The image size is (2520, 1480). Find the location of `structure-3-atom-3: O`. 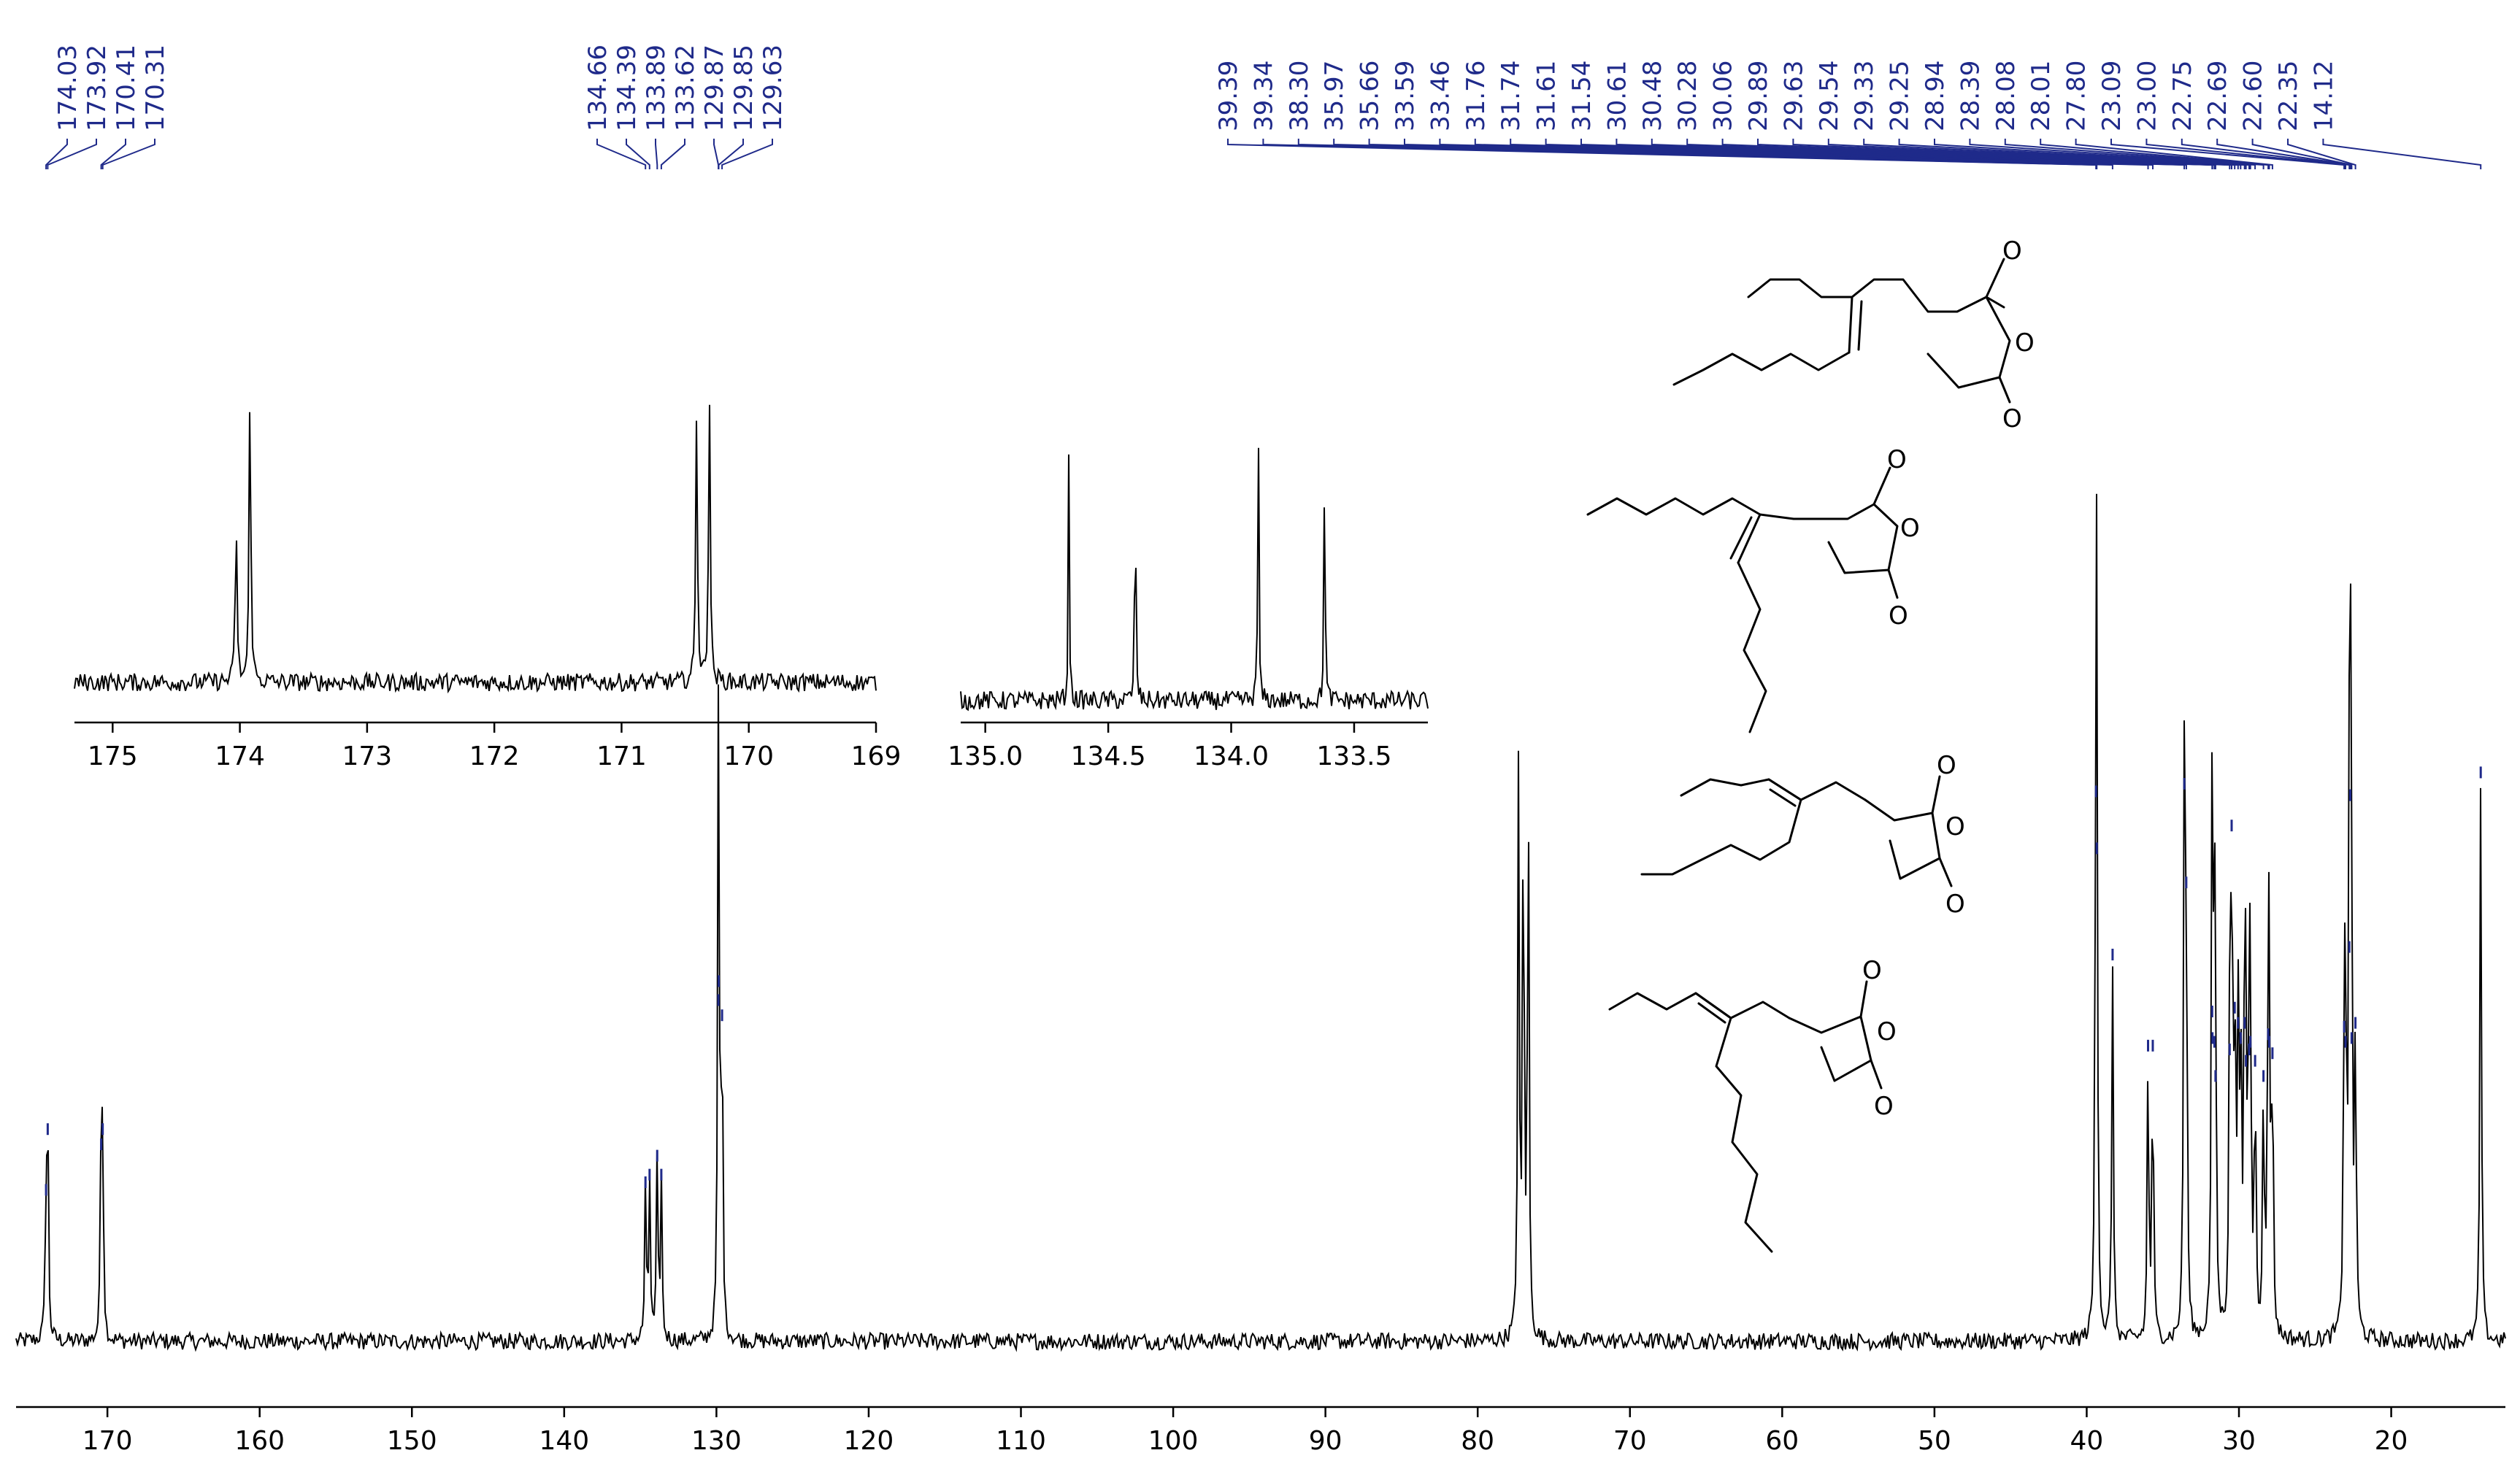

structure-3-atom-3: O is located at coordinates (1955, 904).